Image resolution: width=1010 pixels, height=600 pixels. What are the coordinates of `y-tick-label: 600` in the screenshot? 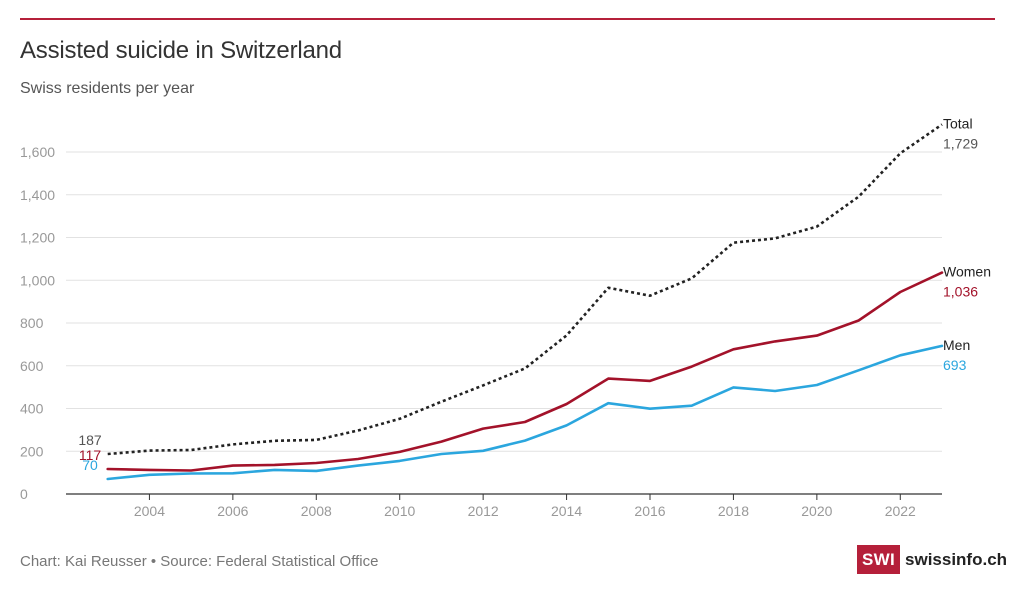 It's located at (32, 366).